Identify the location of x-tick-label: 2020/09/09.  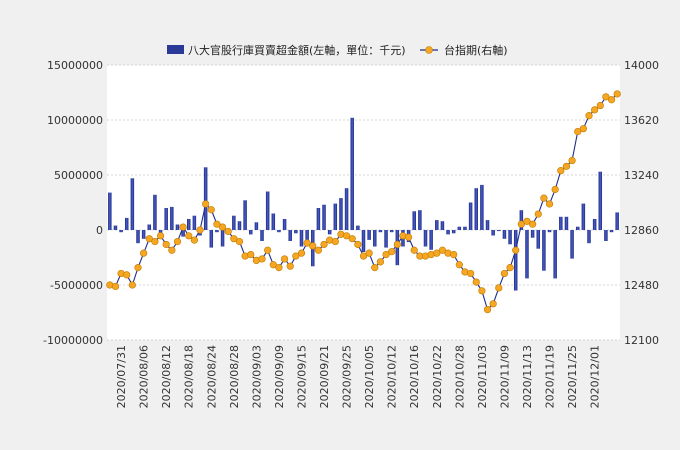
(279, 376).